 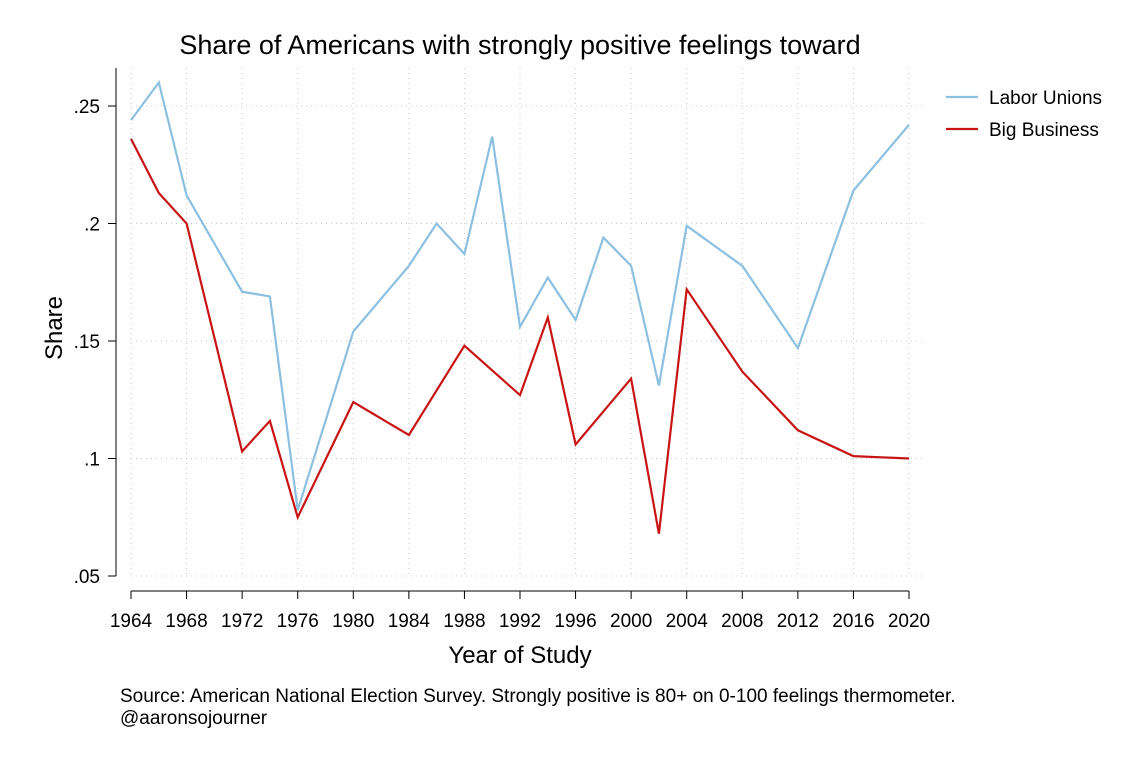 I want to click on x-tick-label: 1980, so click(x=353, y=621).